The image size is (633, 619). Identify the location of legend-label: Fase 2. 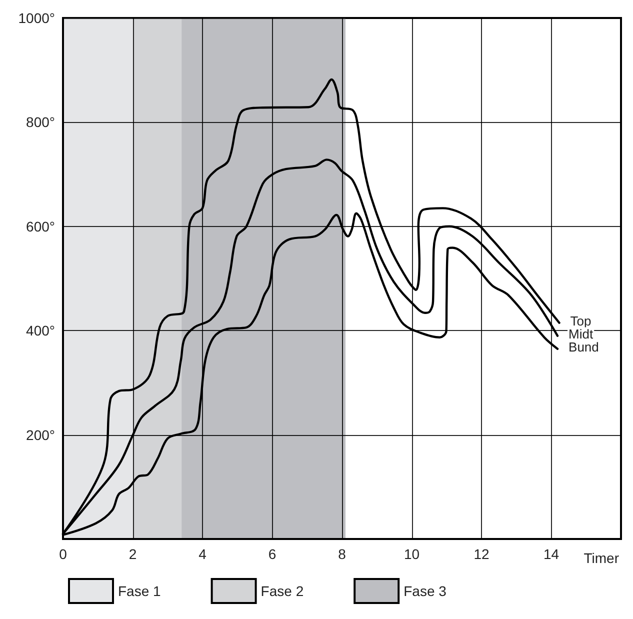
(282, 591).